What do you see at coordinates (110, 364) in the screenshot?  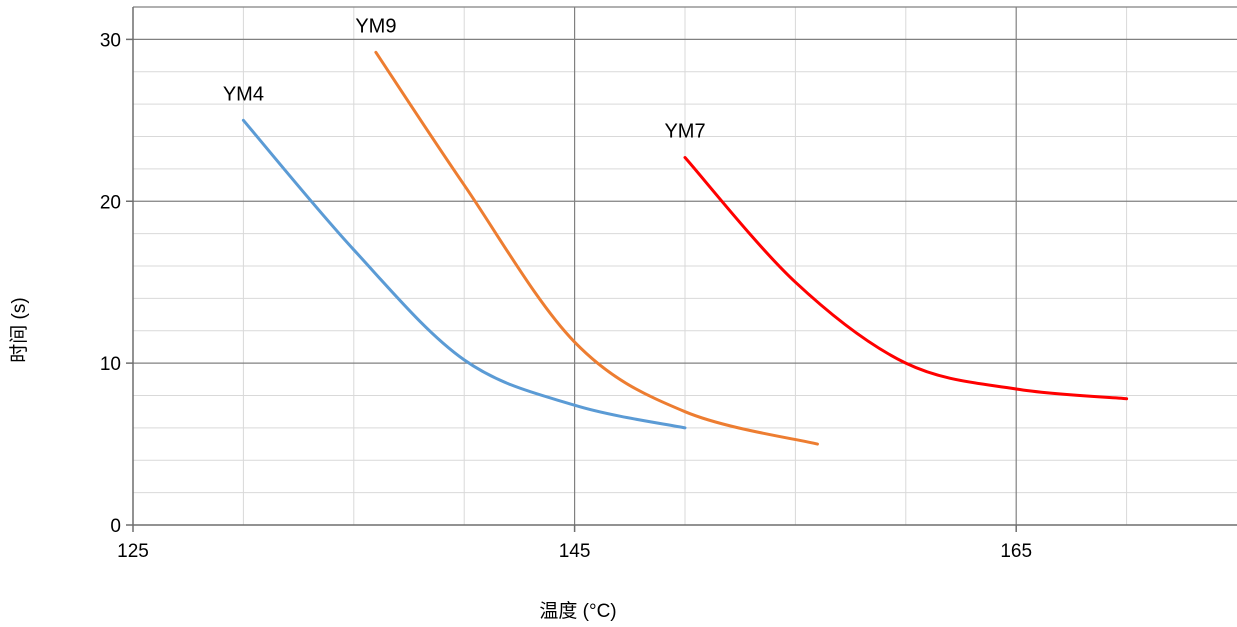 I see `y-tick-label: 10` at bounding box center [110, 364].